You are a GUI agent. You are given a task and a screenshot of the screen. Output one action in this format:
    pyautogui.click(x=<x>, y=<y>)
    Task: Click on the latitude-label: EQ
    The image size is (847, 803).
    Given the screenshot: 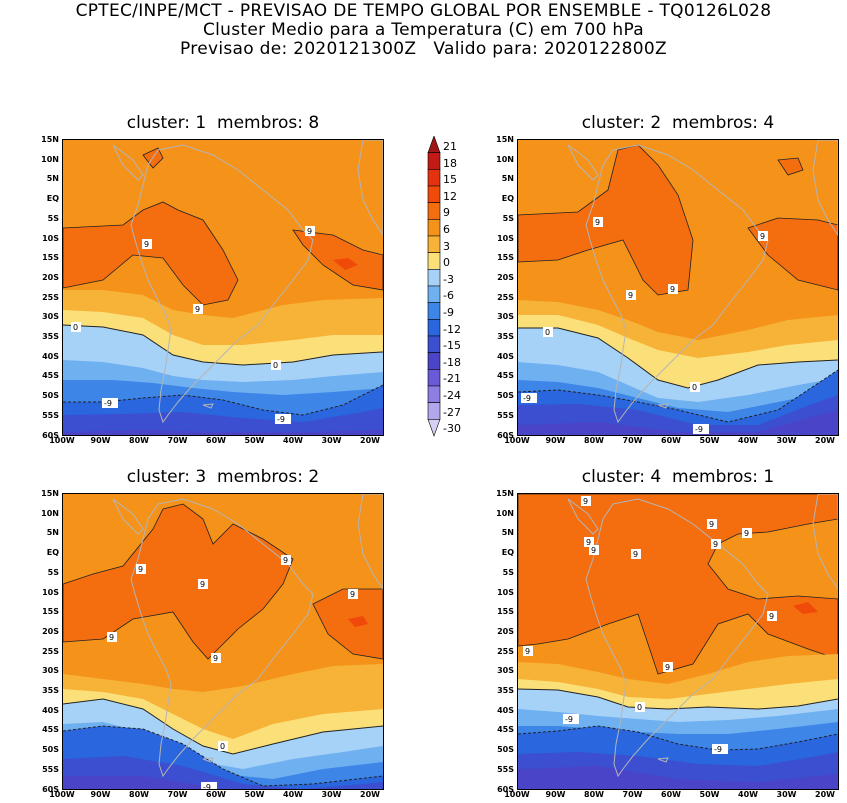 What is the action you would take?
    pyautogui.click(x=52, y=199)
    